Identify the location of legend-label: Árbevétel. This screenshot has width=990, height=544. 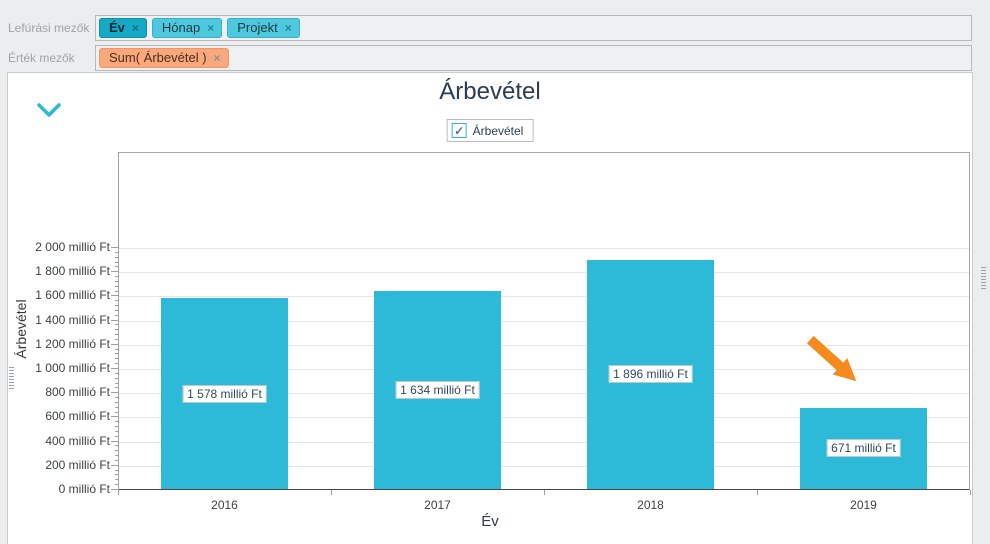
(498, 130).